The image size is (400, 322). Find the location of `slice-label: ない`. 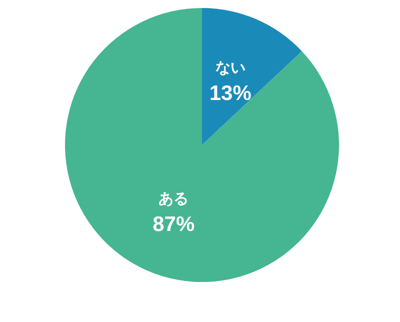

slice-label: ない is located at coordinates (230, 67).